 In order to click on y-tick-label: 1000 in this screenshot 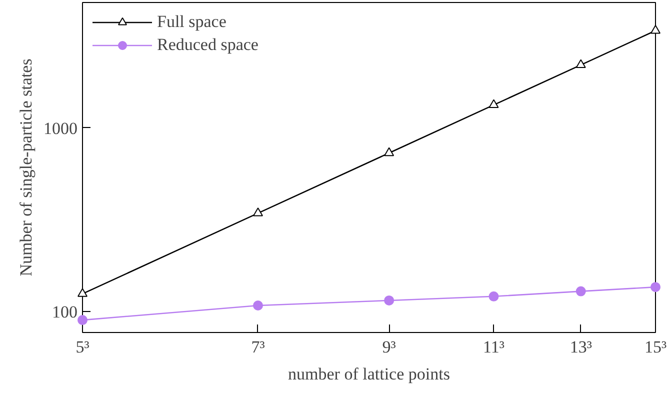, I will do `click(61, 128)`.